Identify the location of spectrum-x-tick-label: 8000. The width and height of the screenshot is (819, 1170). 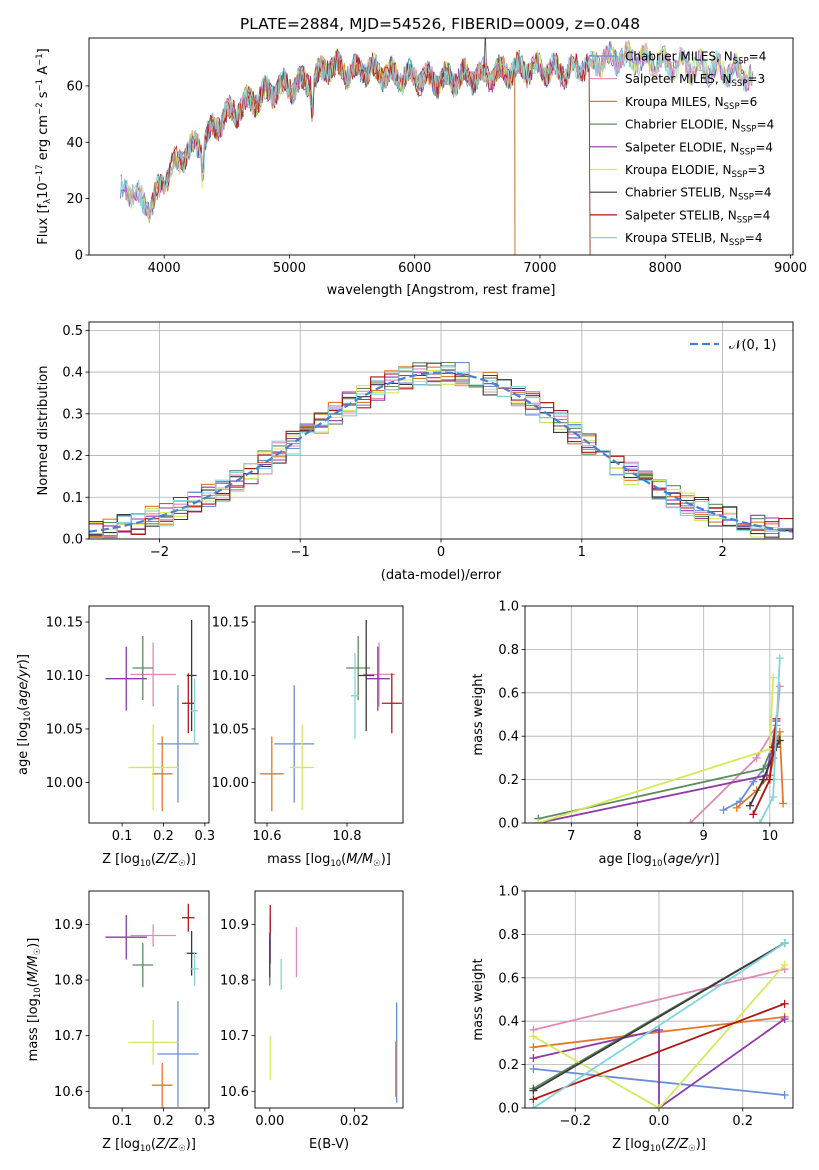
(665, 268).